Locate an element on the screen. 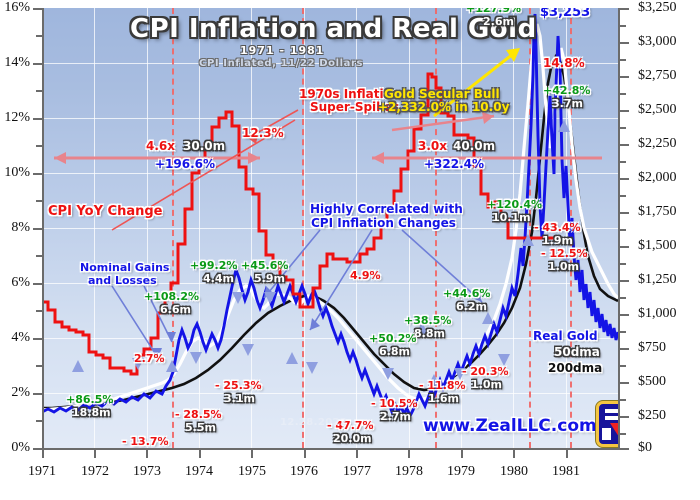  annotation-cpi-trough-1976: 4.9% is located at coordinates (365, 275).